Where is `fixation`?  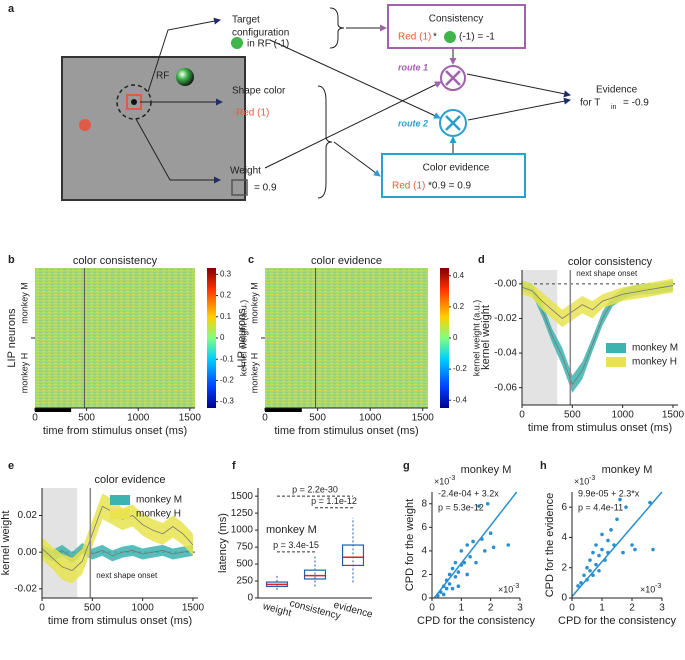
fixation is located at coordinates (134, 102).